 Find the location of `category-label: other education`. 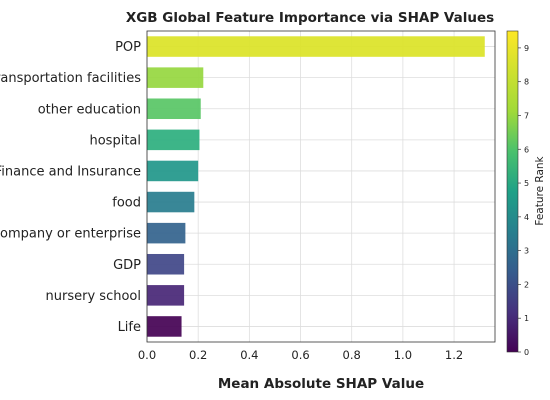

category-label: other education is located at coordinates (89, 109).